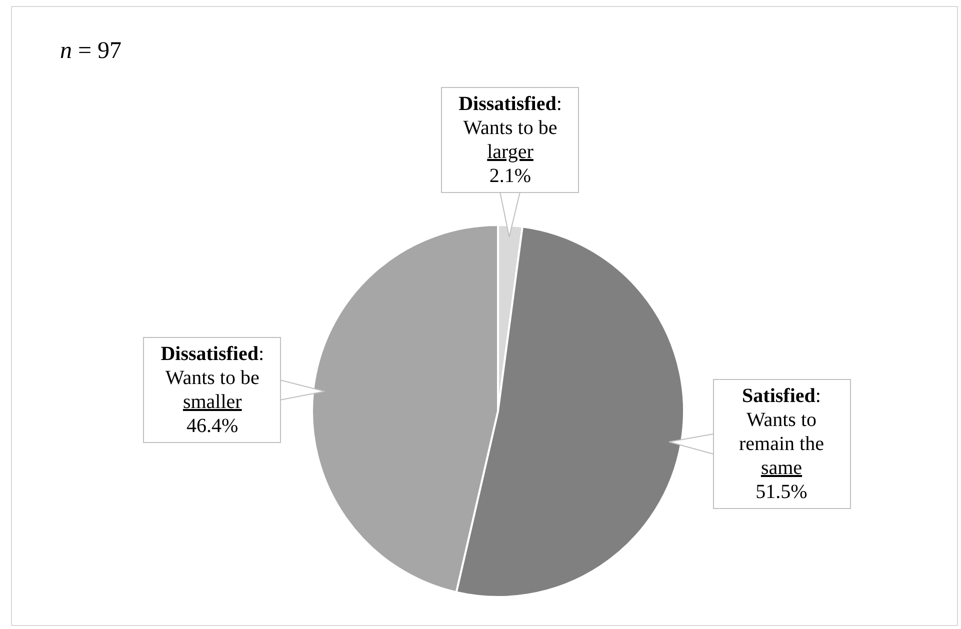 This screenshot has width=961, height=629. What do you see at coordinates (781, 432) in the screenshot?
I see `slice-label: Satisfied: Wants to remain the same` at bounding box center [781, 432].